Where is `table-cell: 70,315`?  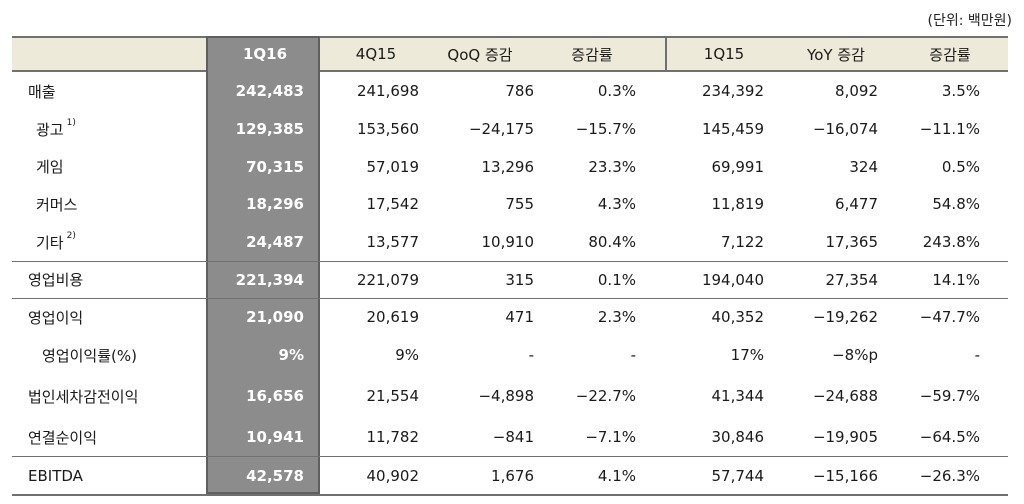 table-cell: 70,315 is located at coordinates (275, 166).